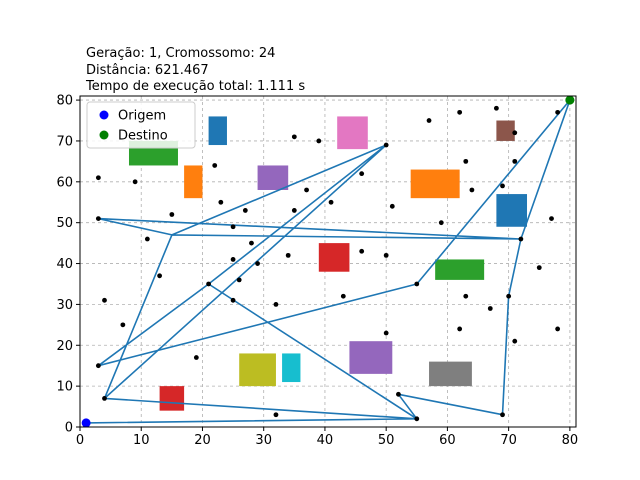  Describe the element at coordinates (147, 70) in the screenshot. I see `title-distance: Distância: 621.467` at that location.